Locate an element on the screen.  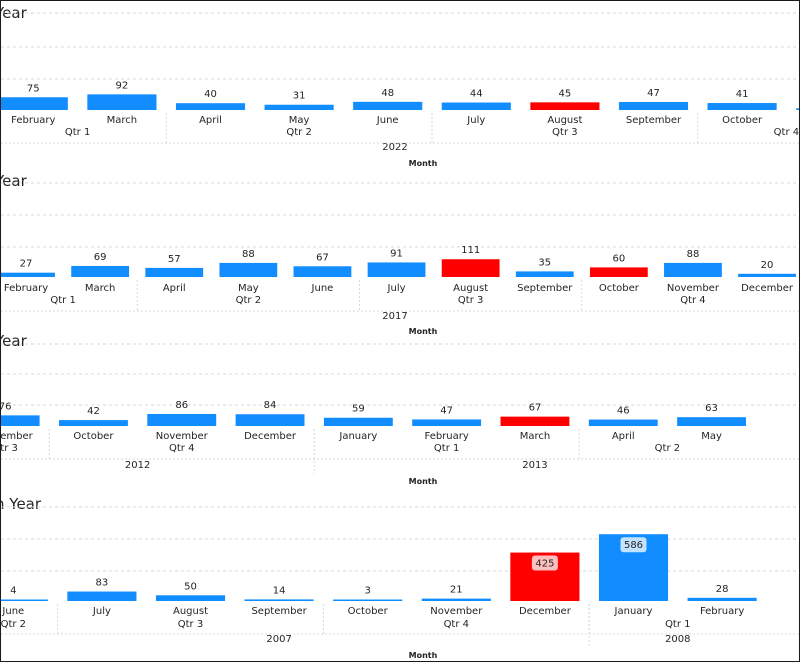
value-label: 69 is located at coordinates (100, 257).